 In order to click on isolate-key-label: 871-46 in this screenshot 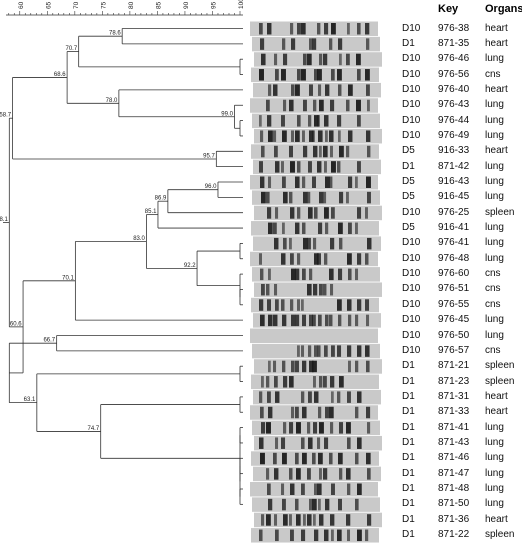, I will do `click(454, 458)`.